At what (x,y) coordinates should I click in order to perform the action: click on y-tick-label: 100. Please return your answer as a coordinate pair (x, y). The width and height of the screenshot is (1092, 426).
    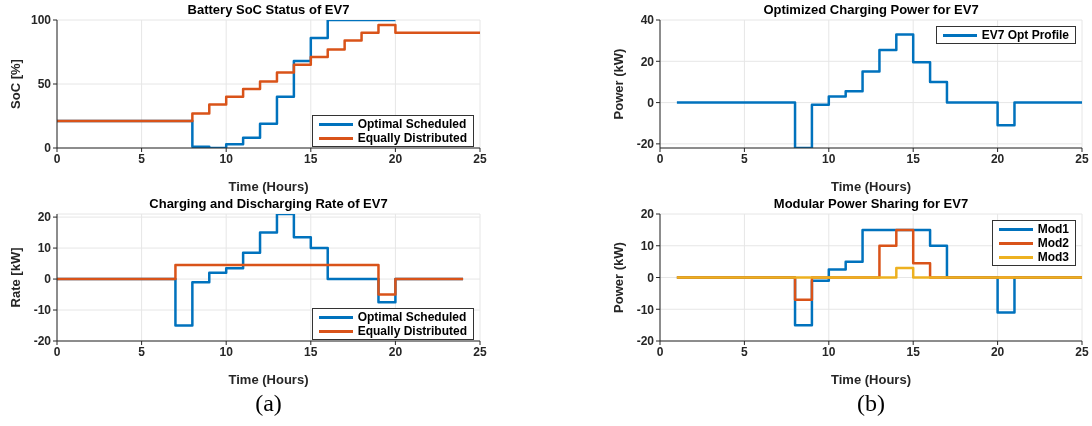
    Looking at the image, I should click on (41, 20).